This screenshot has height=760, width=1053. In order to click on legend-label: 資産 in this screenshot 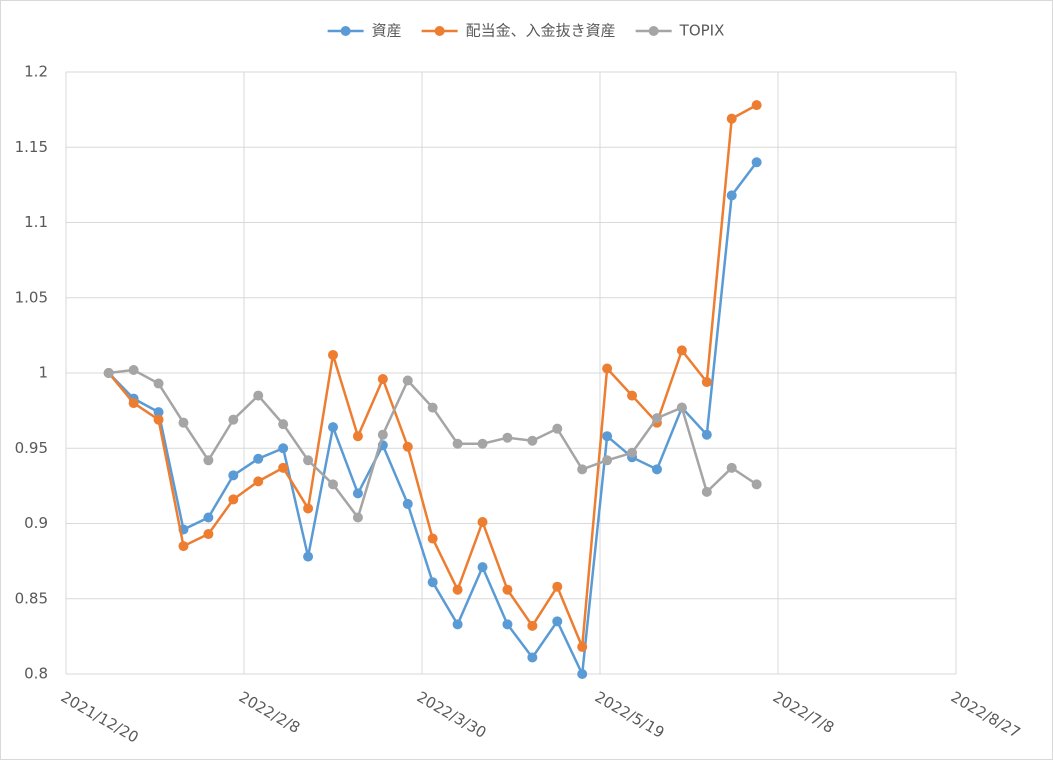, I will do `click(387, 31)`.